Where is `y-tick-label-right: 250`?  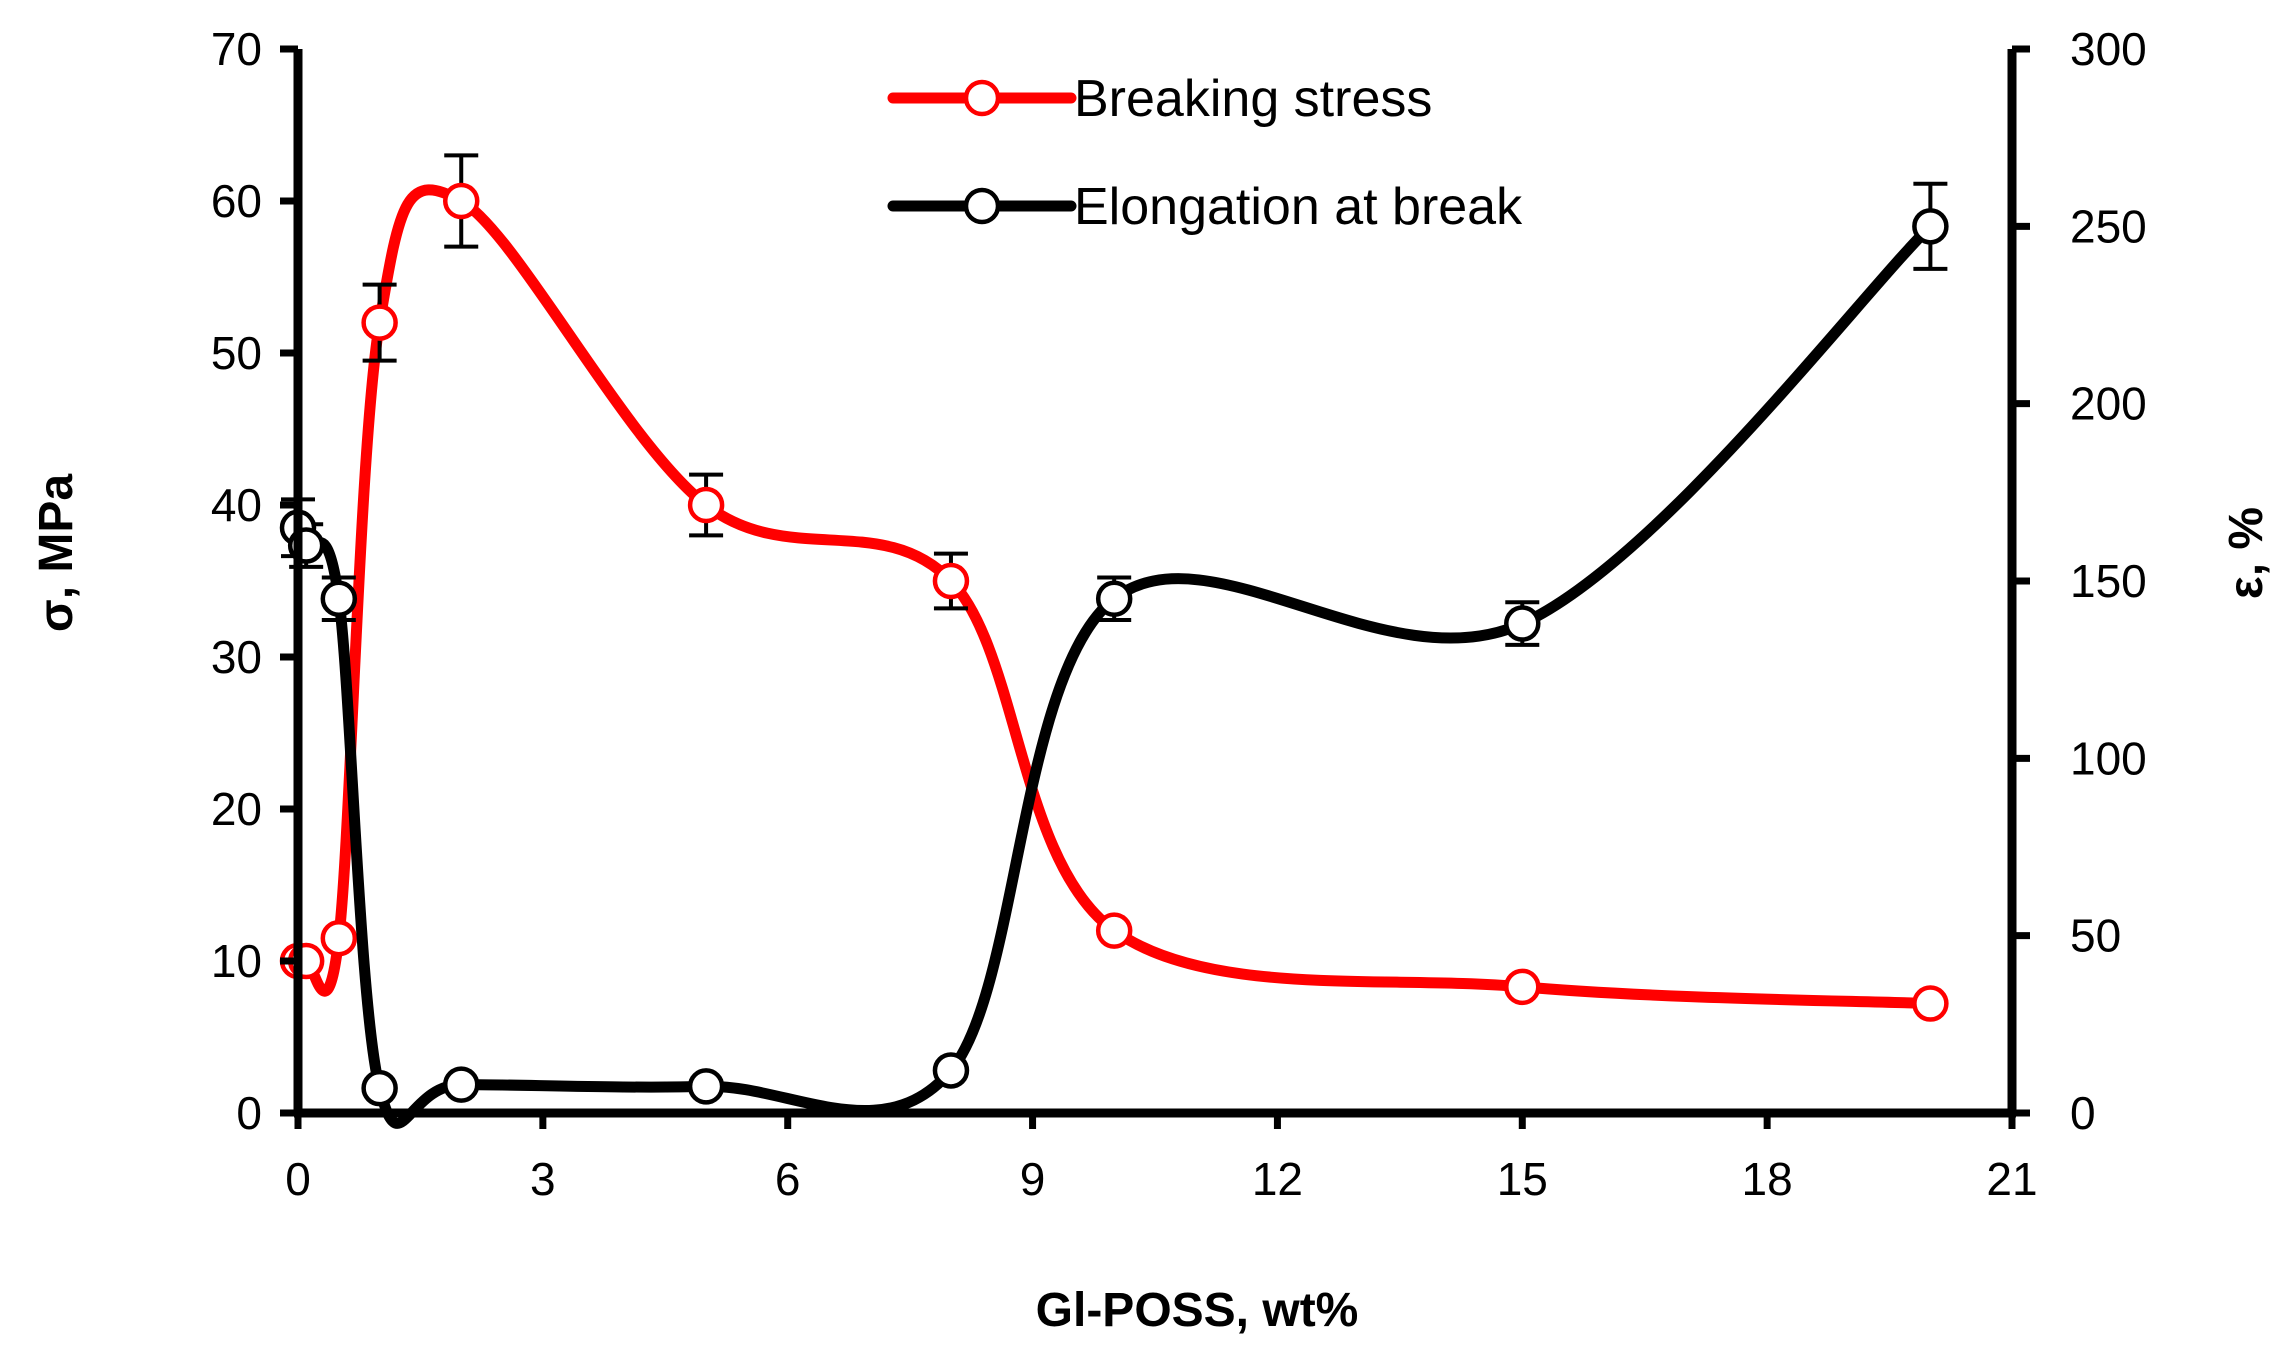
y-tick-label-right: 250 is located at coordinates (2108, 226).